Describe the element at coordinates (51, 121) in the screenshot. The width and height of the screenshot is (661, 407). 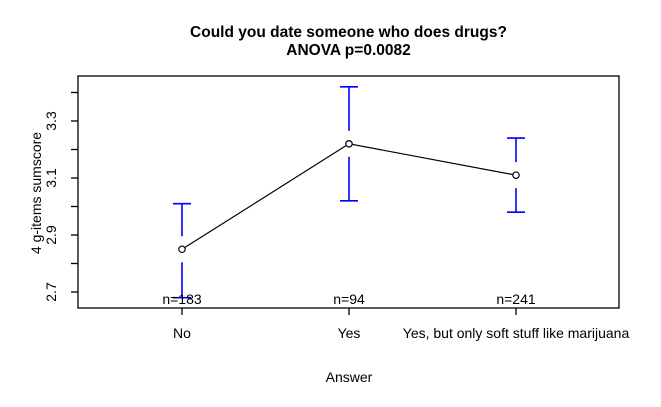
I see `y-tick-label: 3.3` at that location.